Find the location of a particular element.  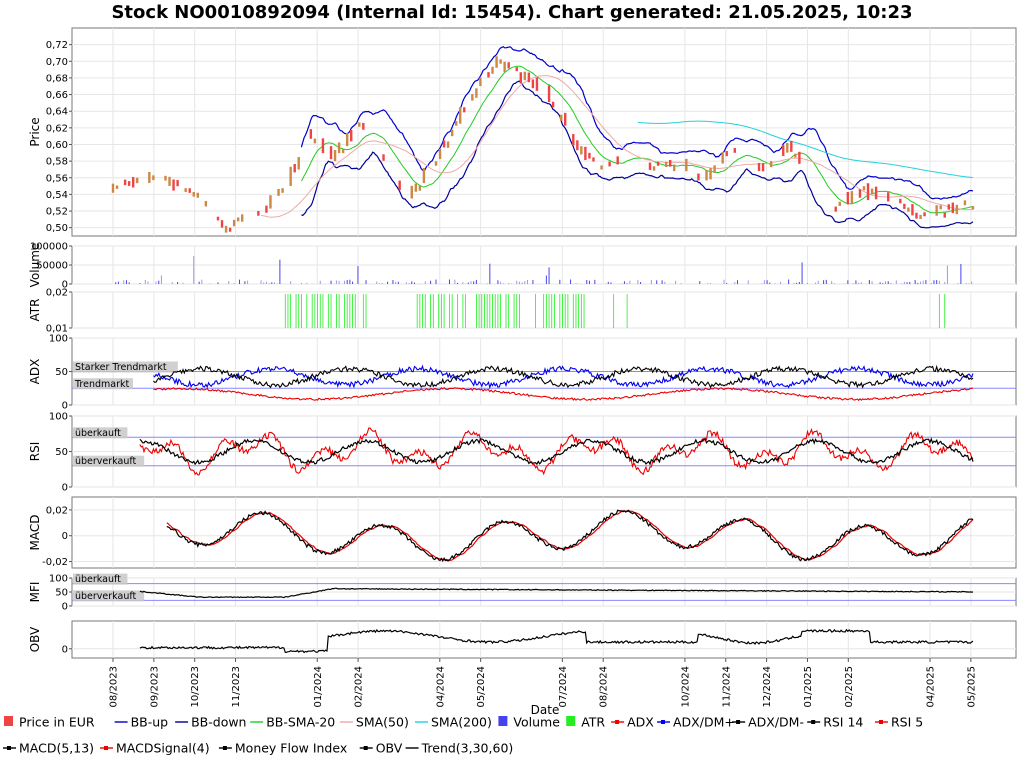

legend-item: ADX is located at coordinates (632, 722).